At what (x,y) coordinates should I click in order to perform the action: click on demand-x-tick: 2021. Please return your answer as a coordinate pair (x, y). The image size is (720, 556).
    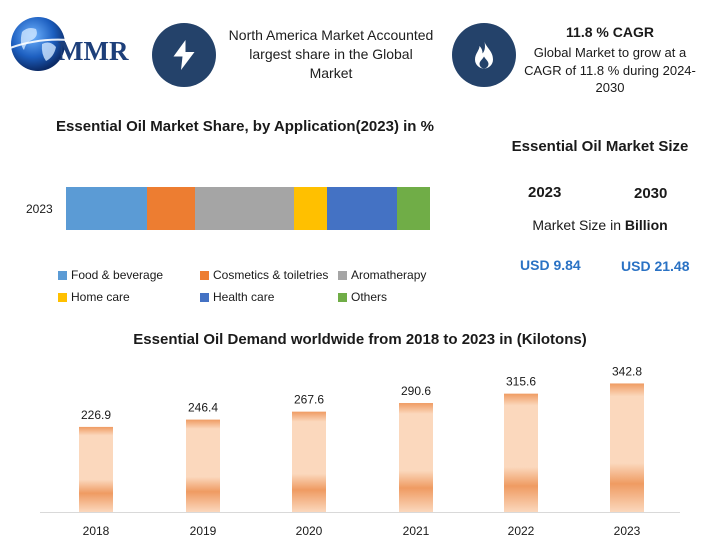
    Looking at the image, I should click on (416, 531).